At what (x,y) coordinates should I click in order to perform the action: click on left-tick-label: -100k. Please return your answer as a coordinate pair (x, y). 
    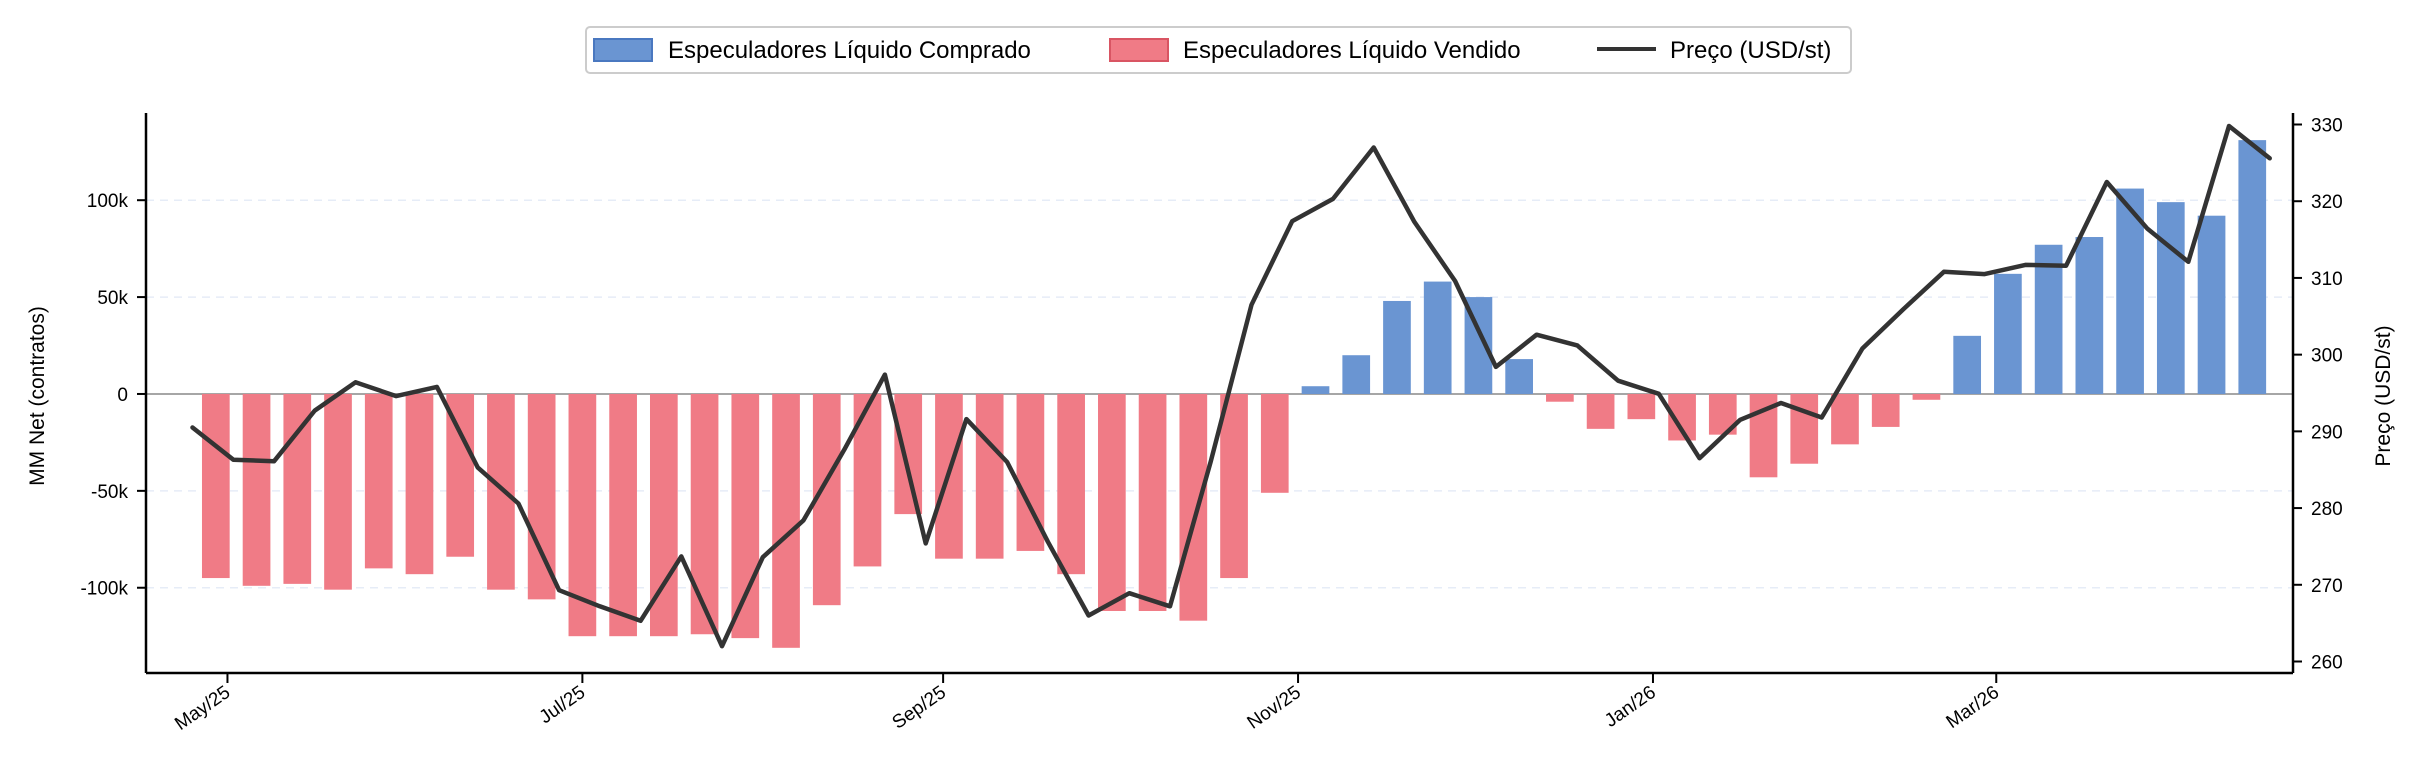
    Looking at the image, I should click on (104, 589).